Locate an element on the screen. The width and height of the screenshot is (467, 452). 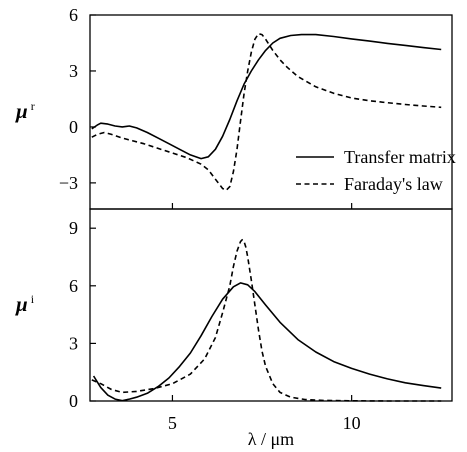
legend-label-transfer-matrix: Transfer matrix is located at coordinates (400, 157).